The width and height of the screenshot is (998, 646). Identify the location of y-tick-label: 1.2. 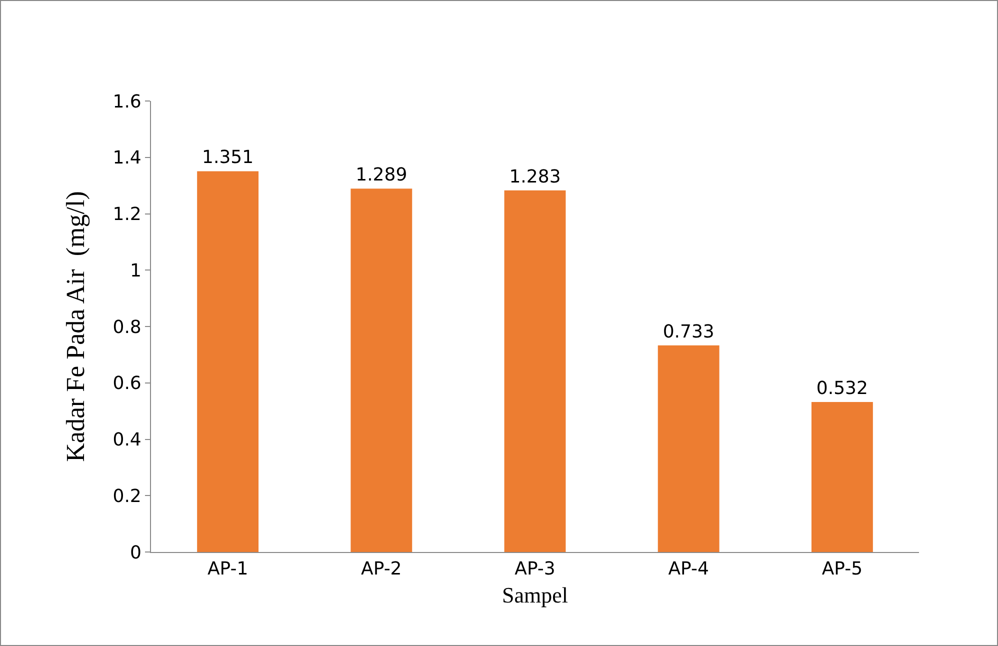
(127, 215).